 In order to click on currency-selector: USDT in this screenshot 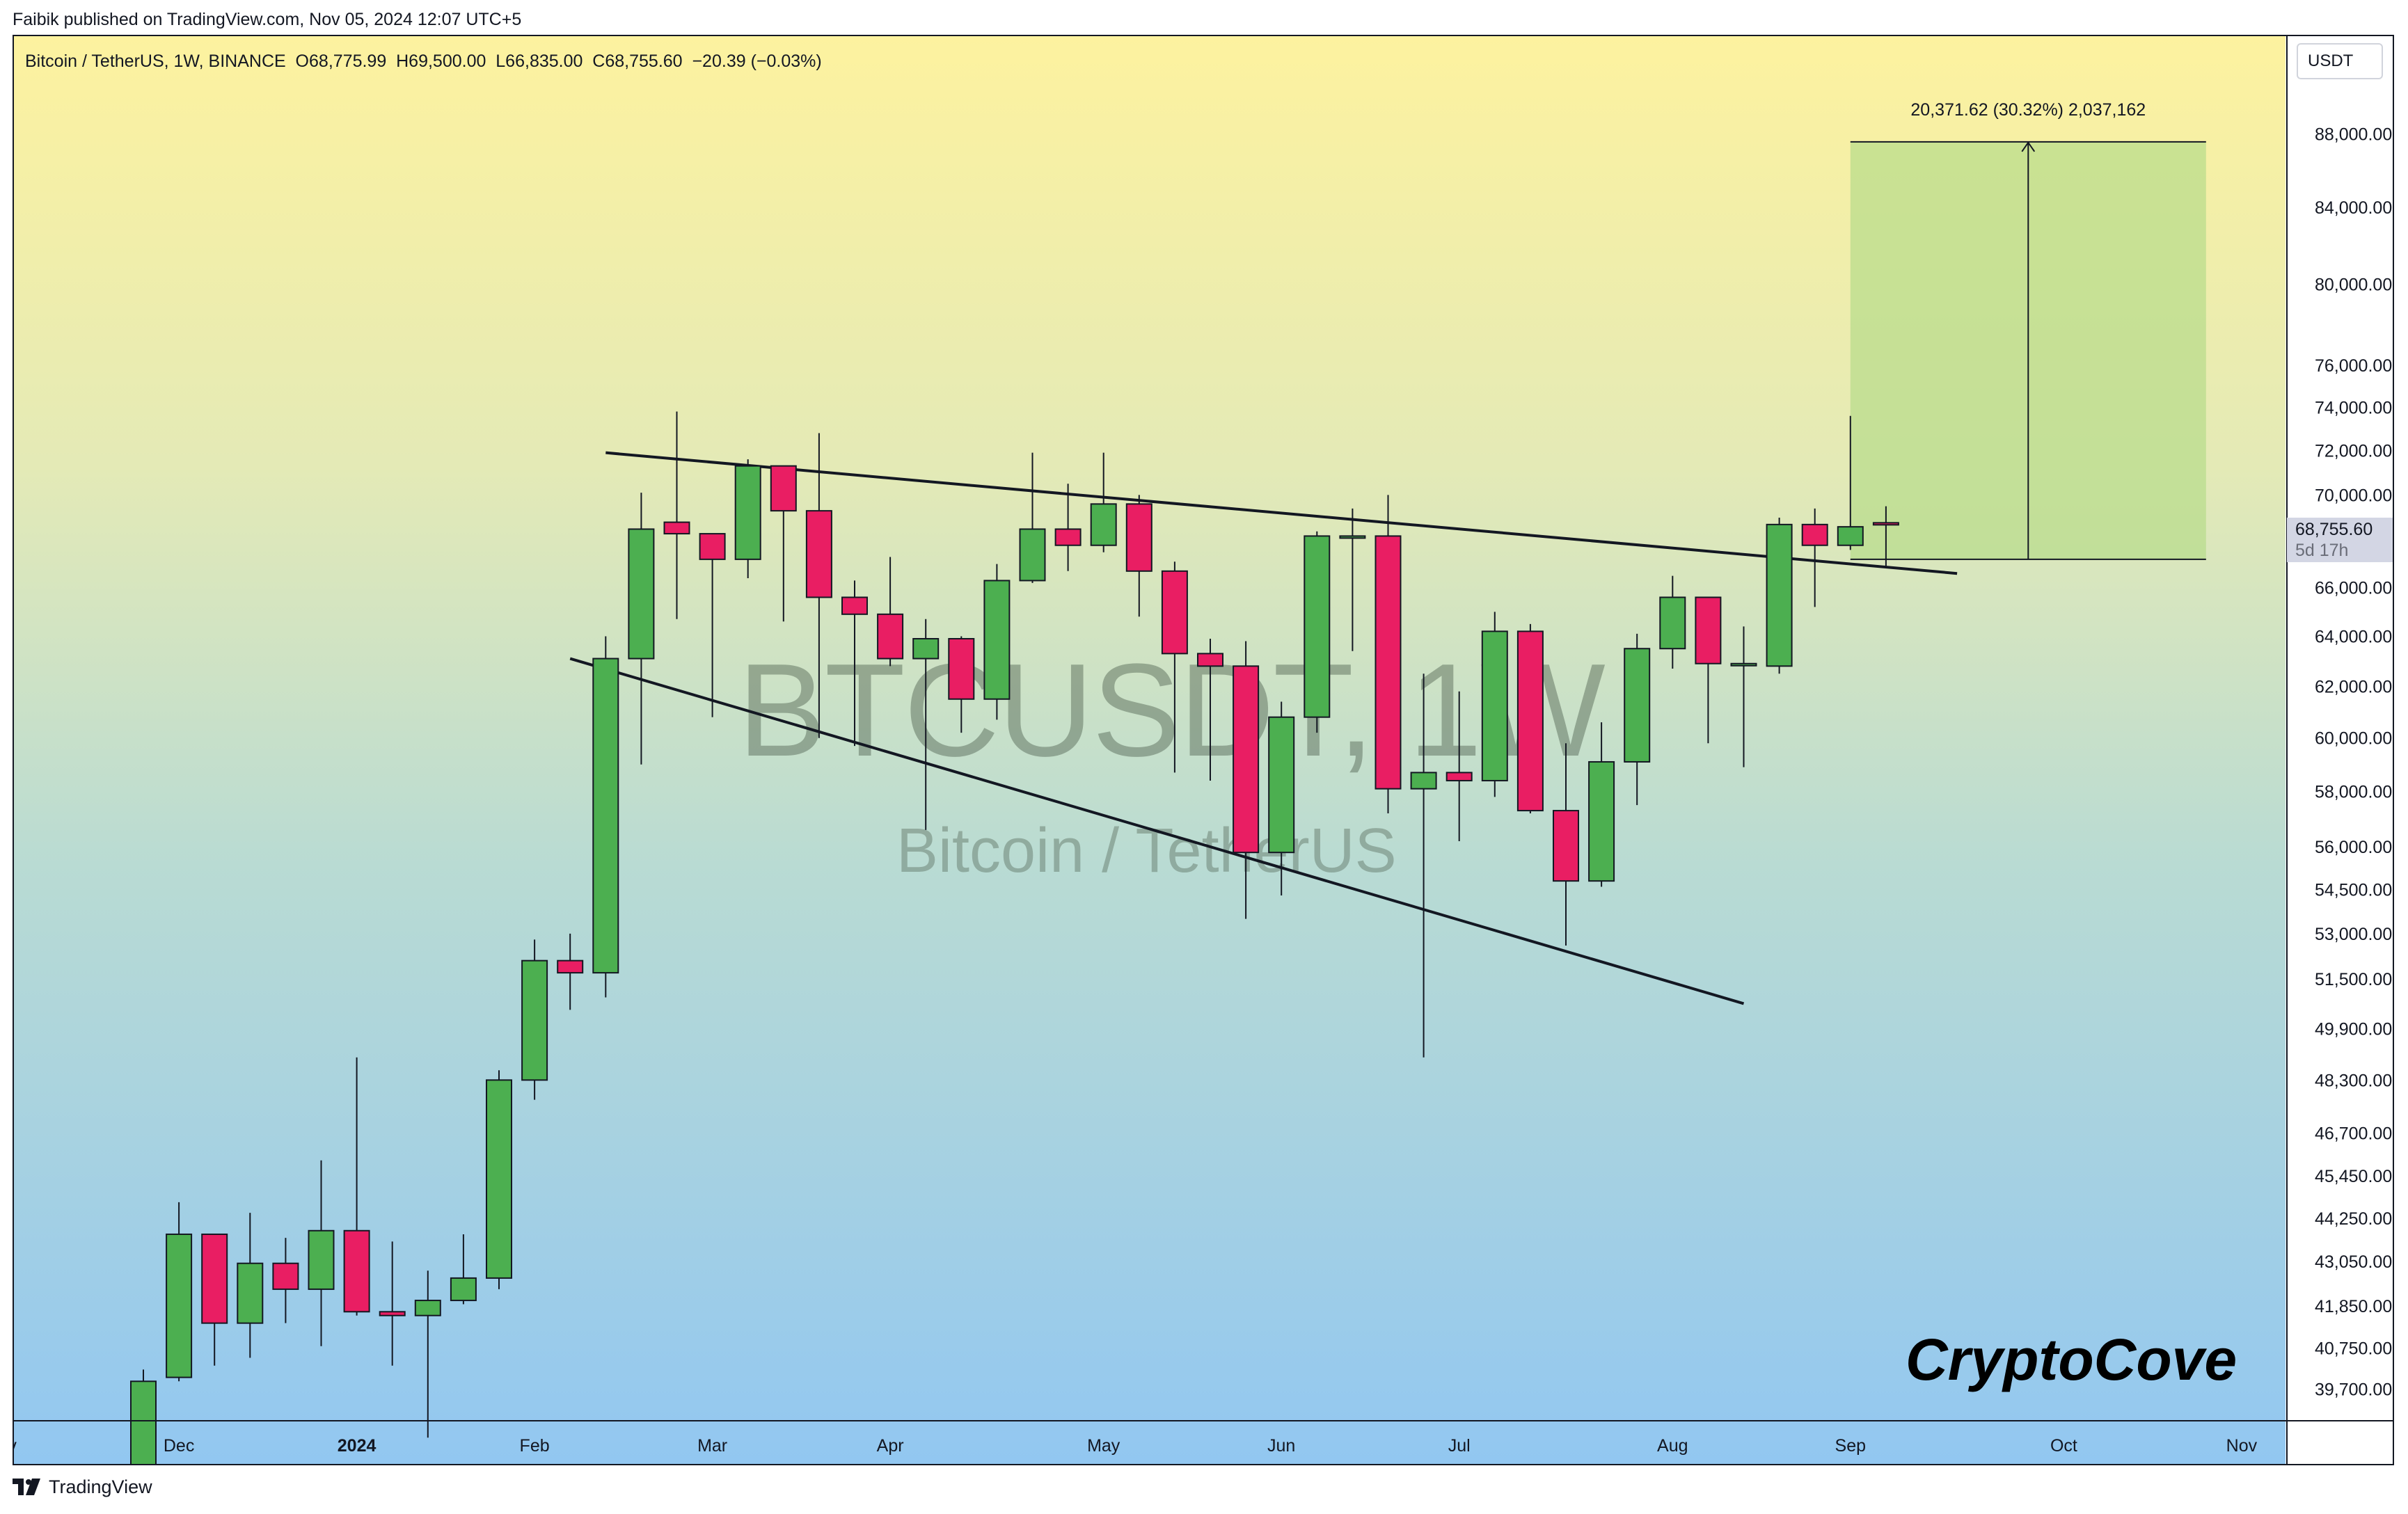, I will do `click(2340, 61)`.